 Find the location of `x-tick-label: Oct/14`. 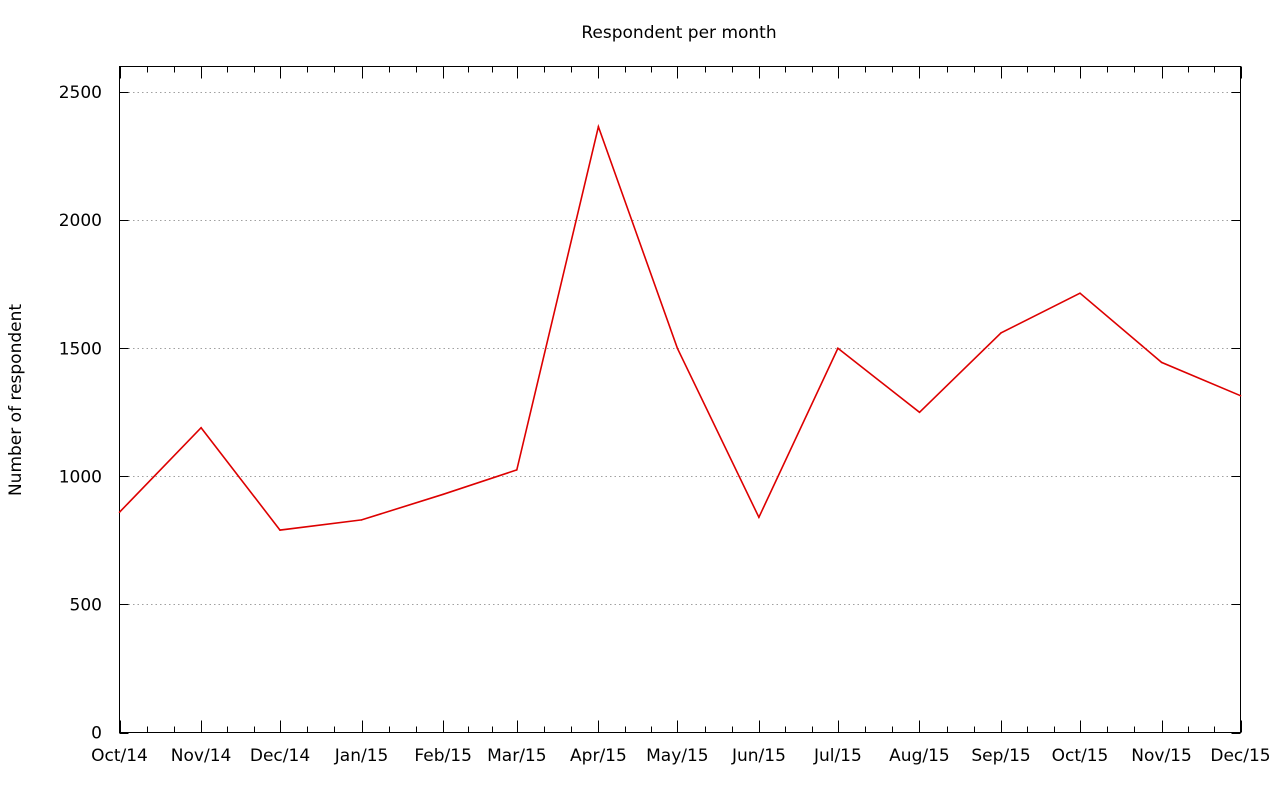

x-tick-label: Oct/14 is located at coordinates (119, 756).